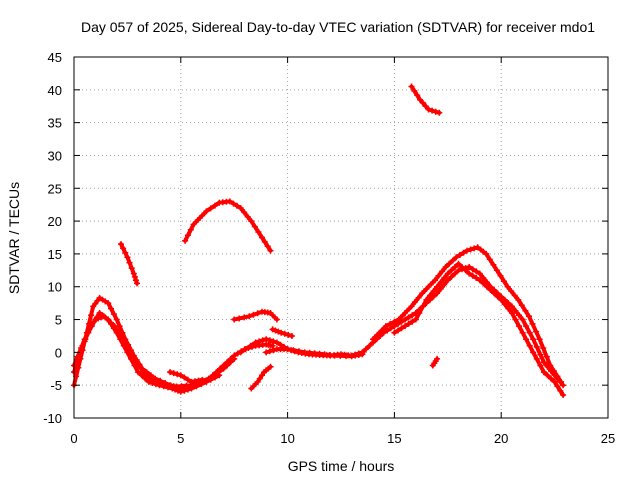 The image size is (640, 480). I want to click on series-trace, so click(261, 377).